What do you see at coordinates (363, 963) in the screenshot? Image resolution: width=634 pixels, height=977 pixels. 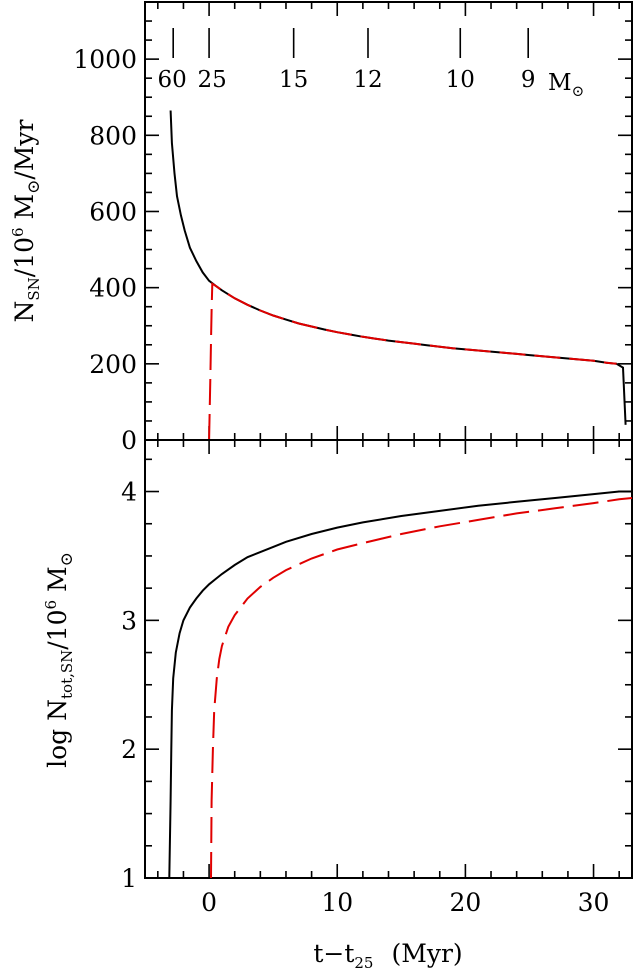 I see `x-title-sub: 25` at bounding box center [363, 963].